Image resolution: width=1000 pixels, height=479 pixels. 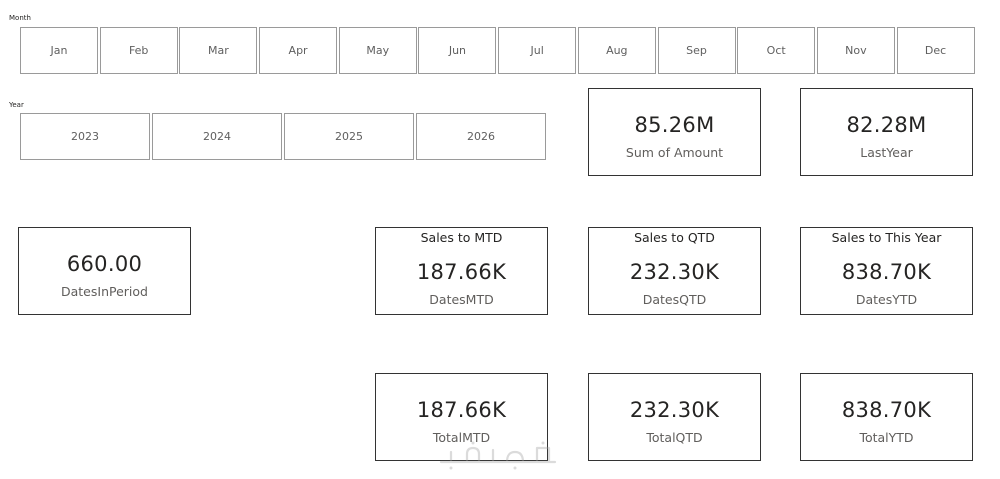 I want to click on card-label: TotalMTD, so click(x=461, y=437).